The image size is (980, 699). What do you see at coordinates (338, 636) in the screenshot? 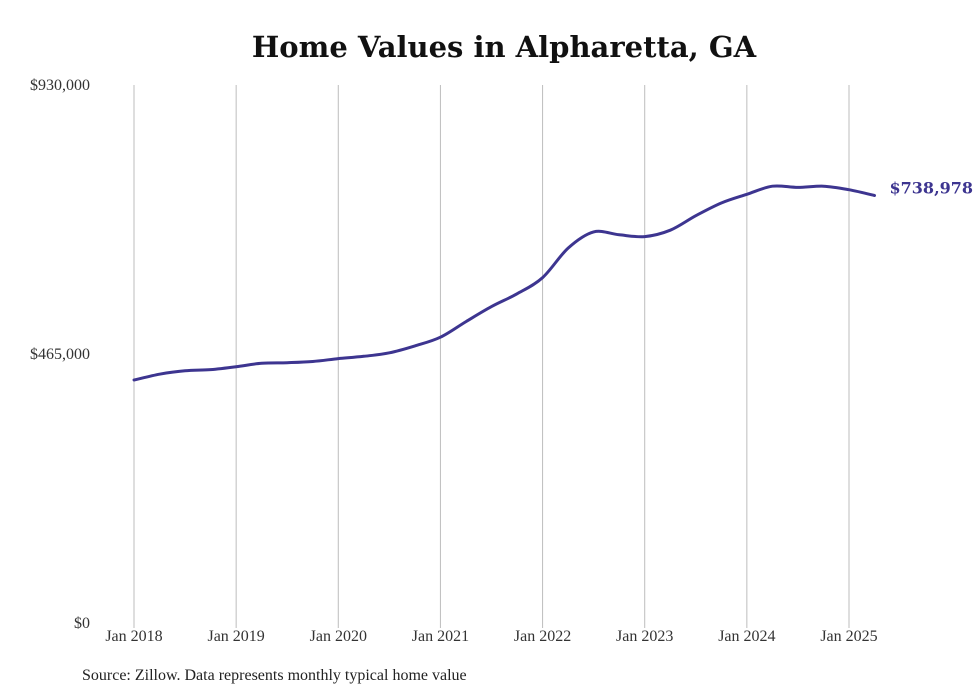
I see `x-tick-label: Jan 2020` at bounding box center [338, 636].